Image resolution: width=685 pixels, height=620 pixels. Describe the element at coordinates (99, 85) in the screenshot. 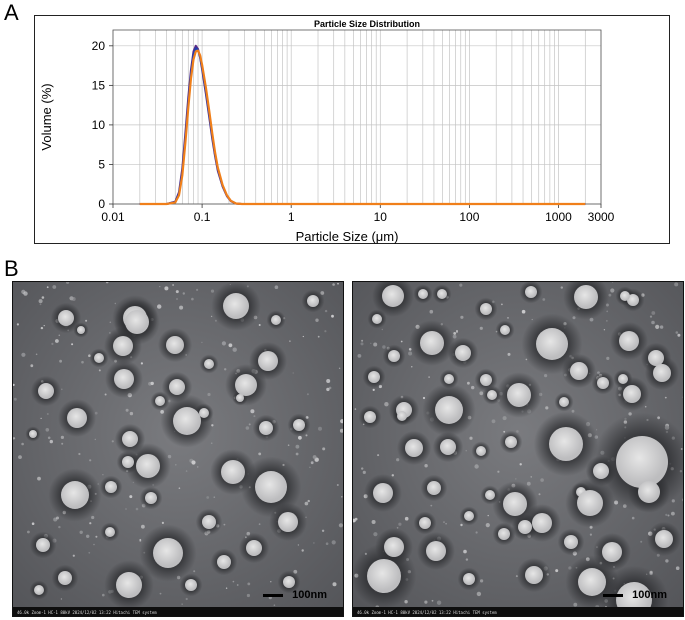

I see `y-tick-label: 15` at that location.